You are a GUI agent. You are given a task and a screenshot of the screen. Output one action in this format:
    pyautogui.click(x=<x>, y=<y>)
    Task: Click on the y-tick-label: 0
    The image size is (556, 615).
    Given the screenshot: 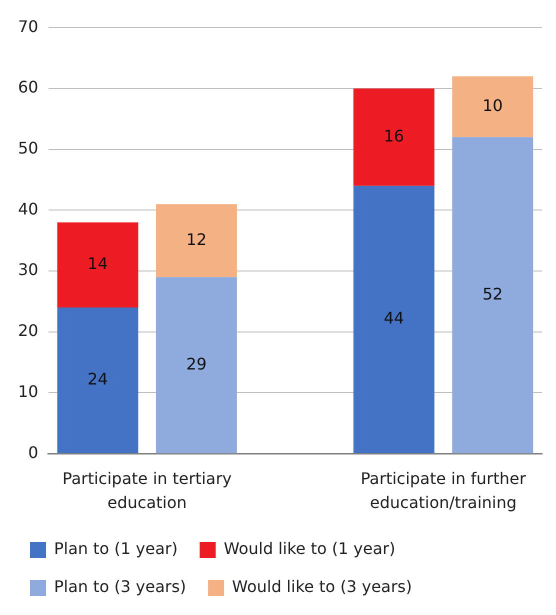 What is the action you would take?
    pyautogui.click(x=33, y=452)
    